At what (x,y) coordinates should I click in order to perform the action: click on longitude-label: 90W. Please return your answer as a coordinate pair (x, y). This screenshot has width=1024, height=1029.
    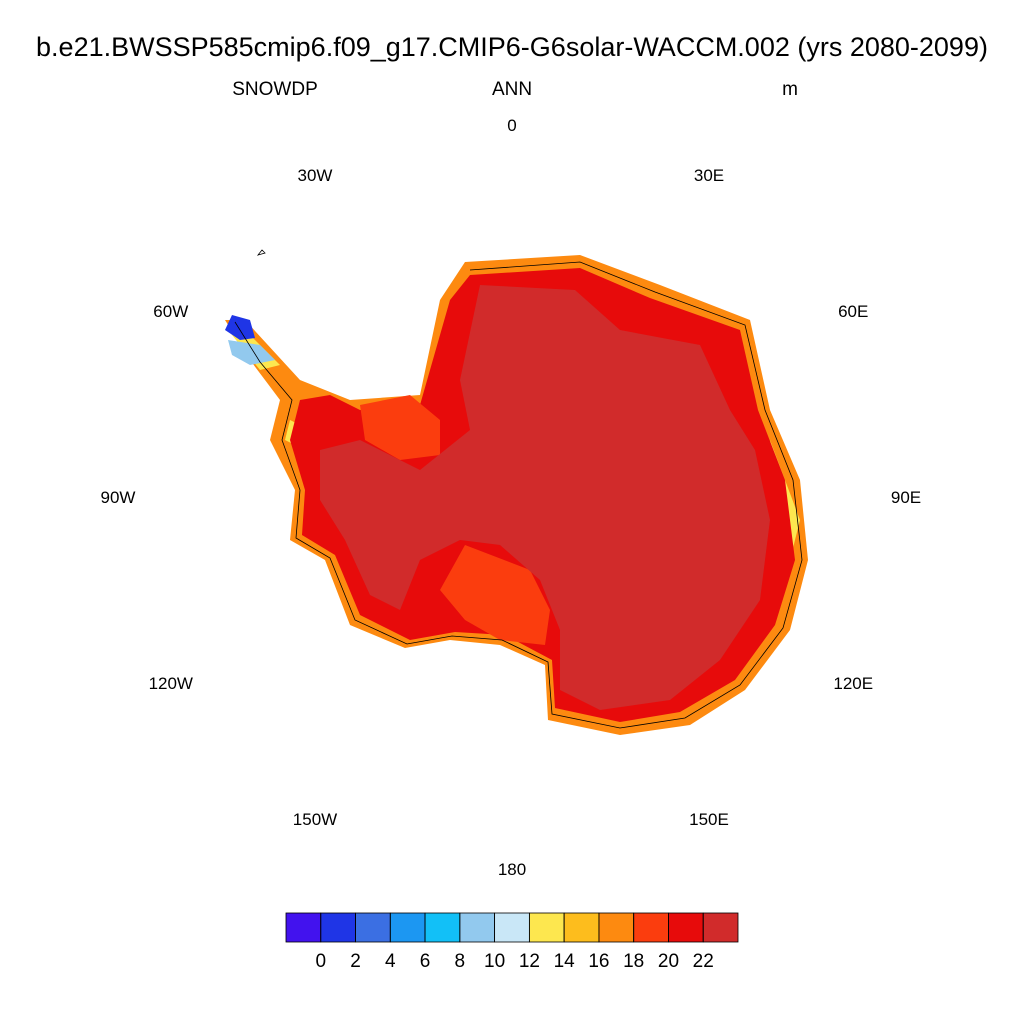
    Looking at the image, I should click on (118, 497).